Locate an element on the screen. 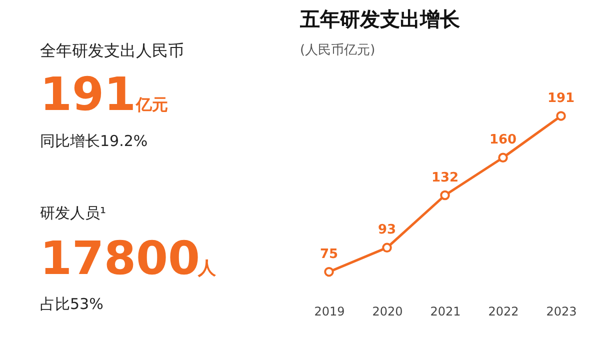  data-label: 132 is located at coordinates (445, 178).